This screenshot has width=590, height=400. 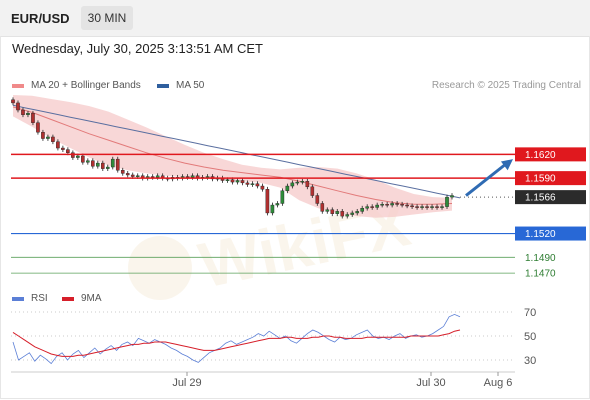 What do you see at coordinates (236, 343) in the screenshot?
I see `rsi-9ma-line` at bounding box center [236, 343].